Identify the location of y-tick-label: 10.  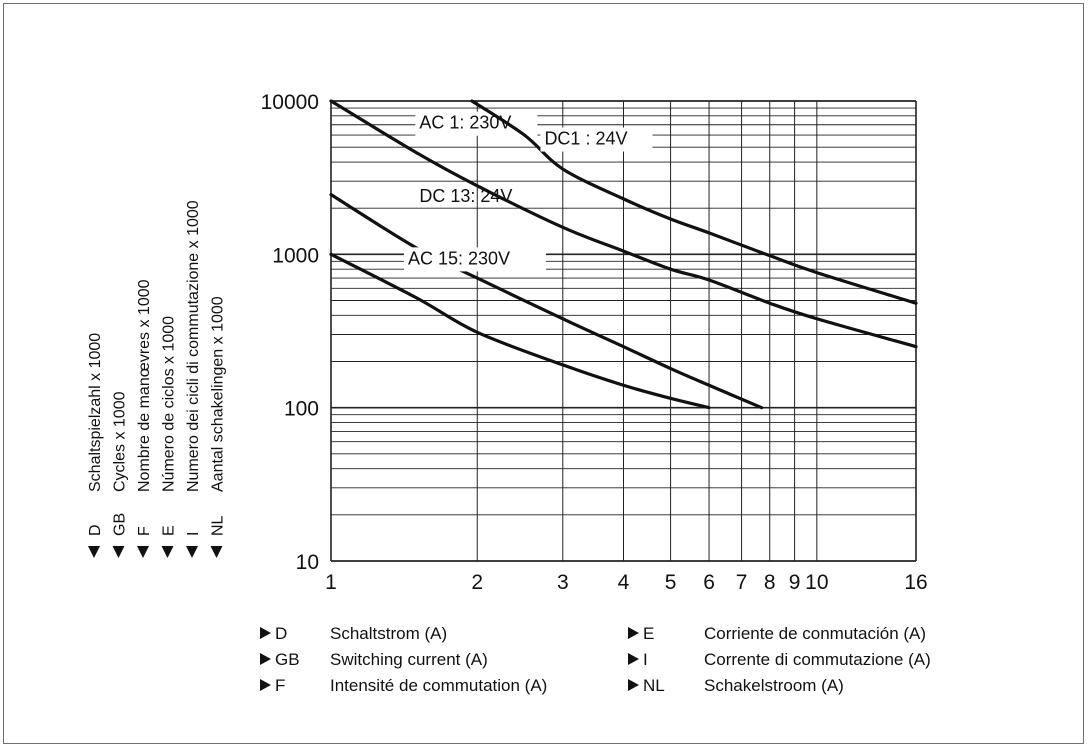
(307, 562).